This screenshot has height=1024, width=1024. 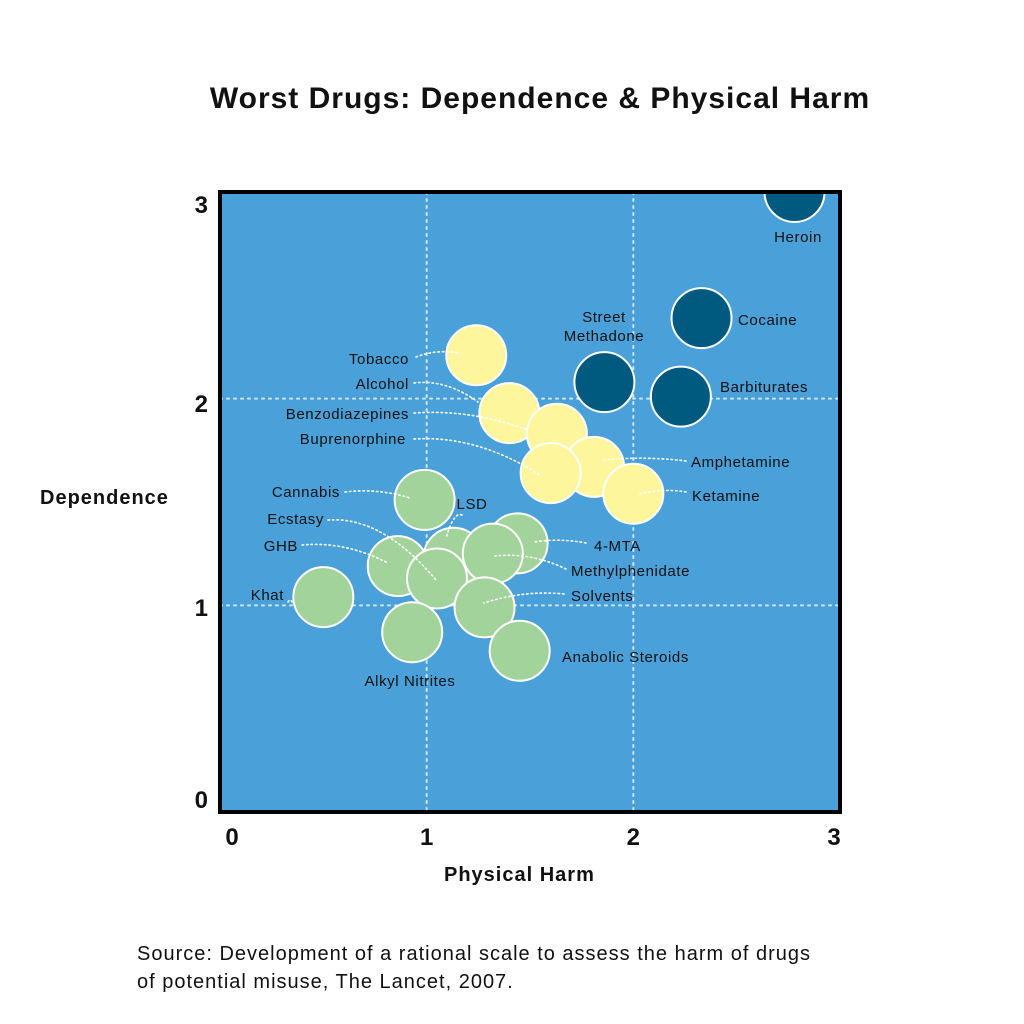 I want to click on point-label-alcohol: Alcohol, so click(x=382, y=384).